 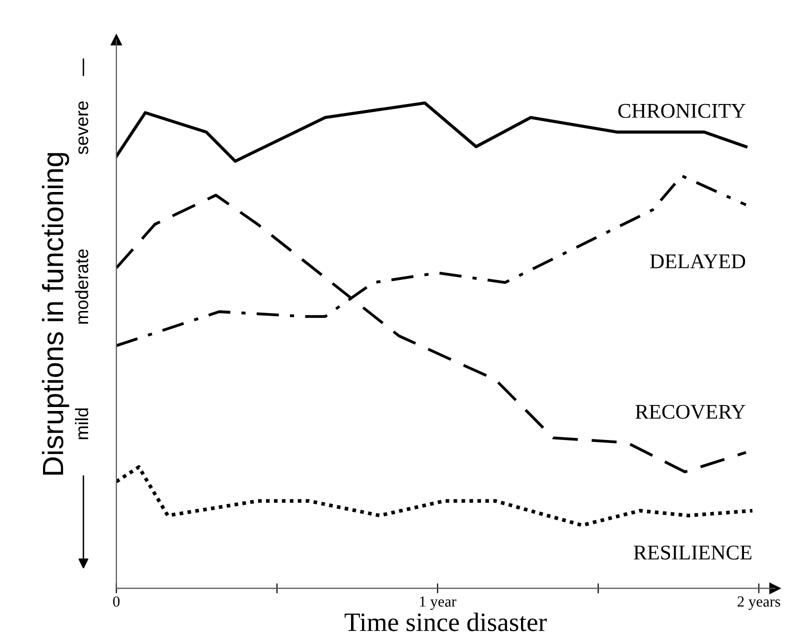 I want to click on x-tick-label: 2 years, so click(x=759, y=603).